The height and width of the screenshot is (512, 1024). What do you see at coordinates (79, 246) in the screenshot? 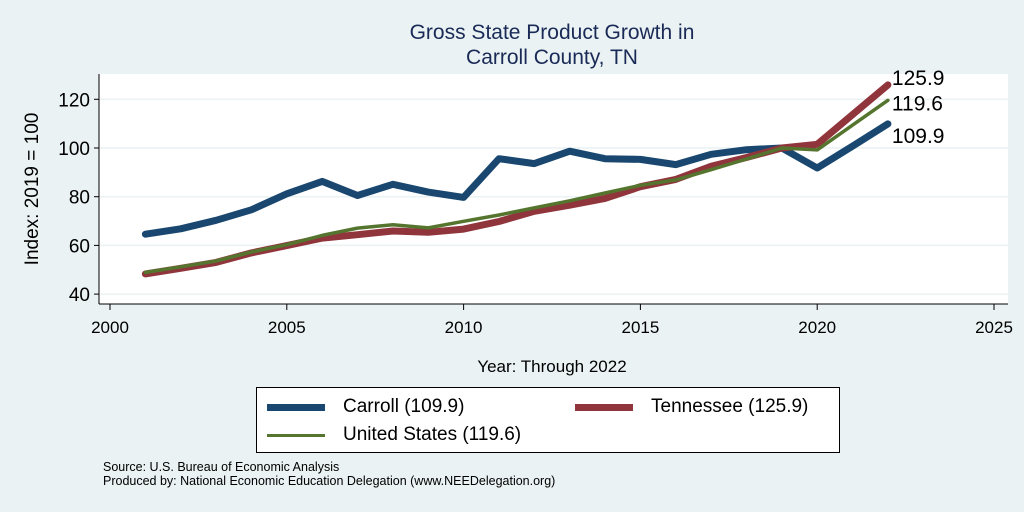
I see `y-tick-label-60: 60` at bounding box center [79, 246].